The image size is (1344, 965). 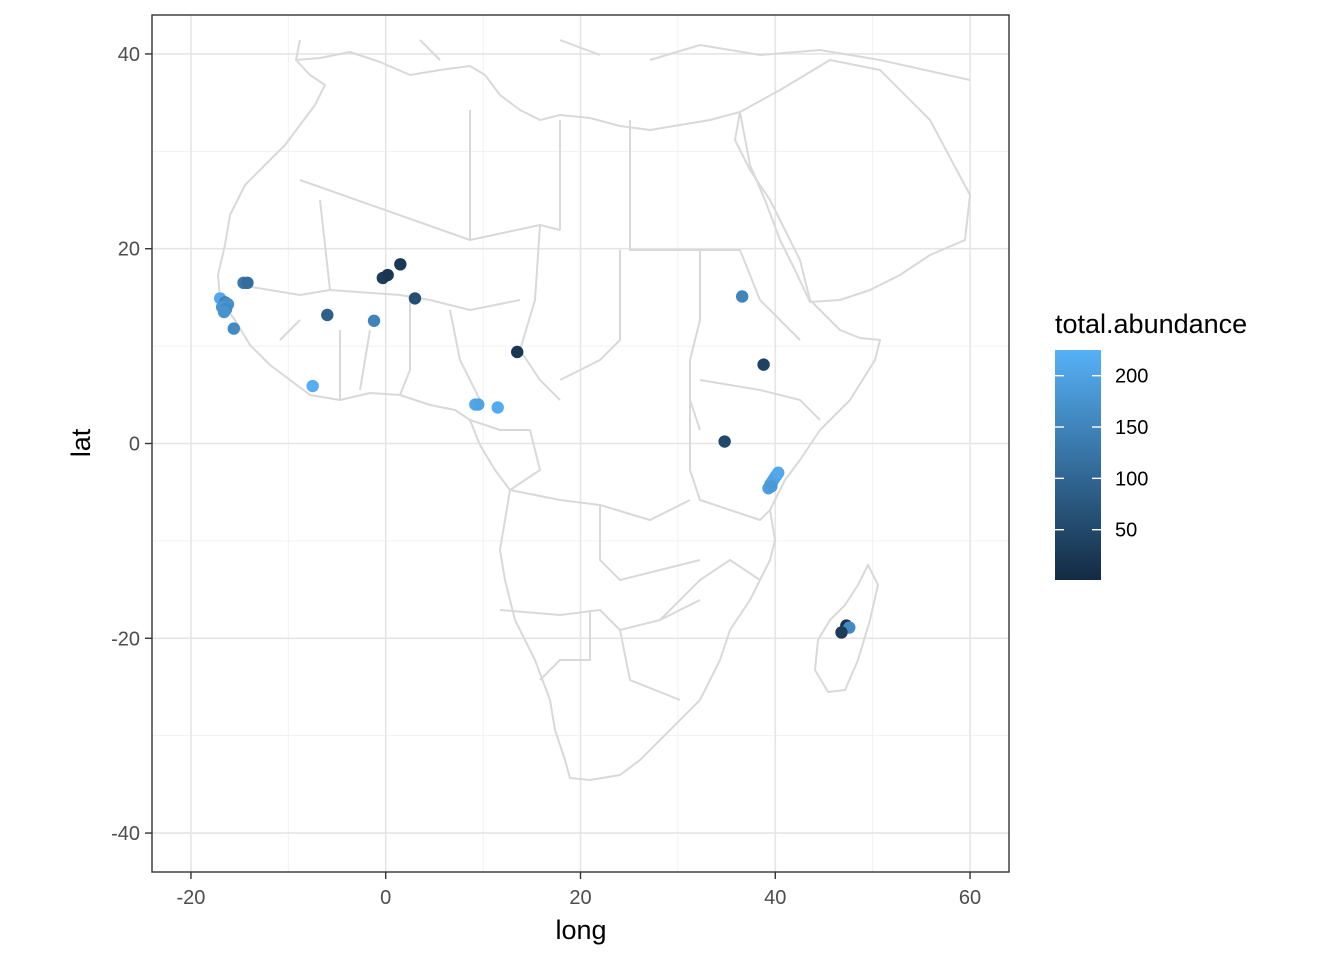 What do you see at coordinates (134, 445) in the screenshot?
I see `y-tick-label: 0` at bounding box center [134, 445].